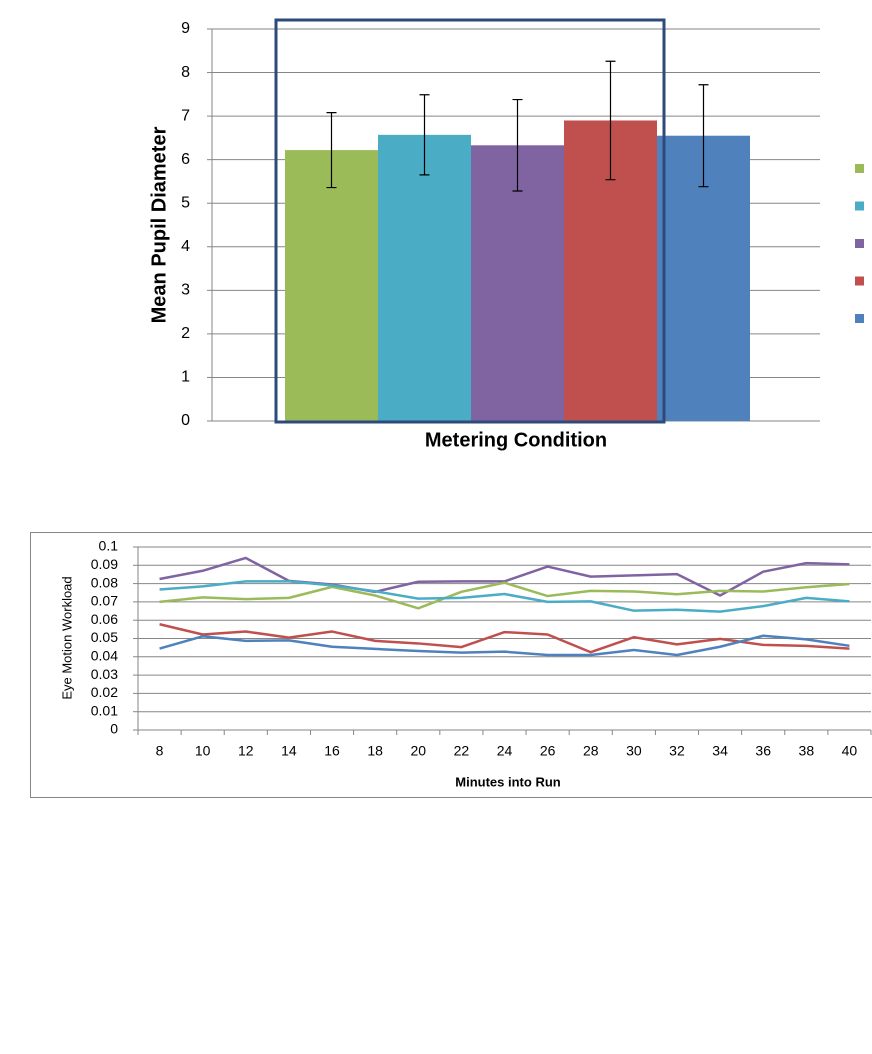 This screenshot has width=872, height=1054. I want to click on x-tick-label: 34, so click(720, 751).